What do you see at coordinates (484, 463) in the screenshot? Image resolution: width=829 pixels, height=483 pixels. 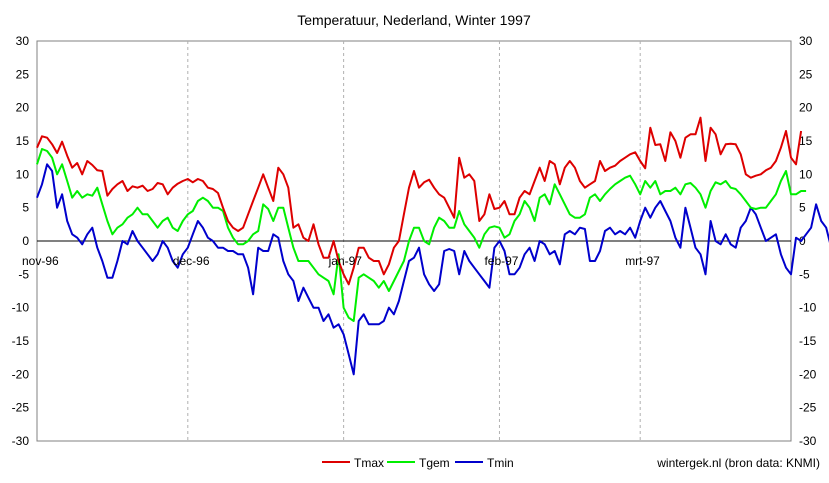 I see `legend-item-tmin: Tmin` at bounding box center [484, 463].